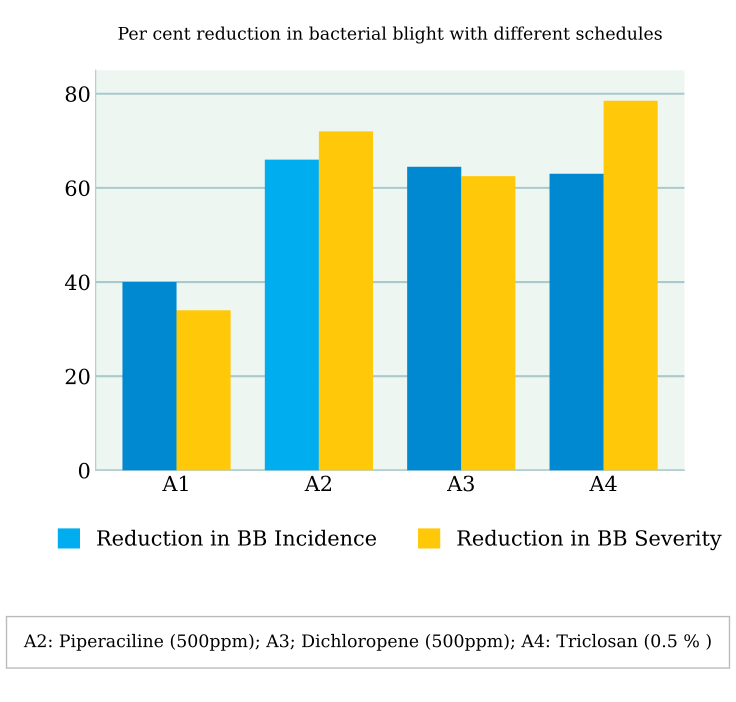  What do you see at coordinates (603, 484) in the screenshot?
I see `x-tick-label: A4` at bounding box center [603, 484].